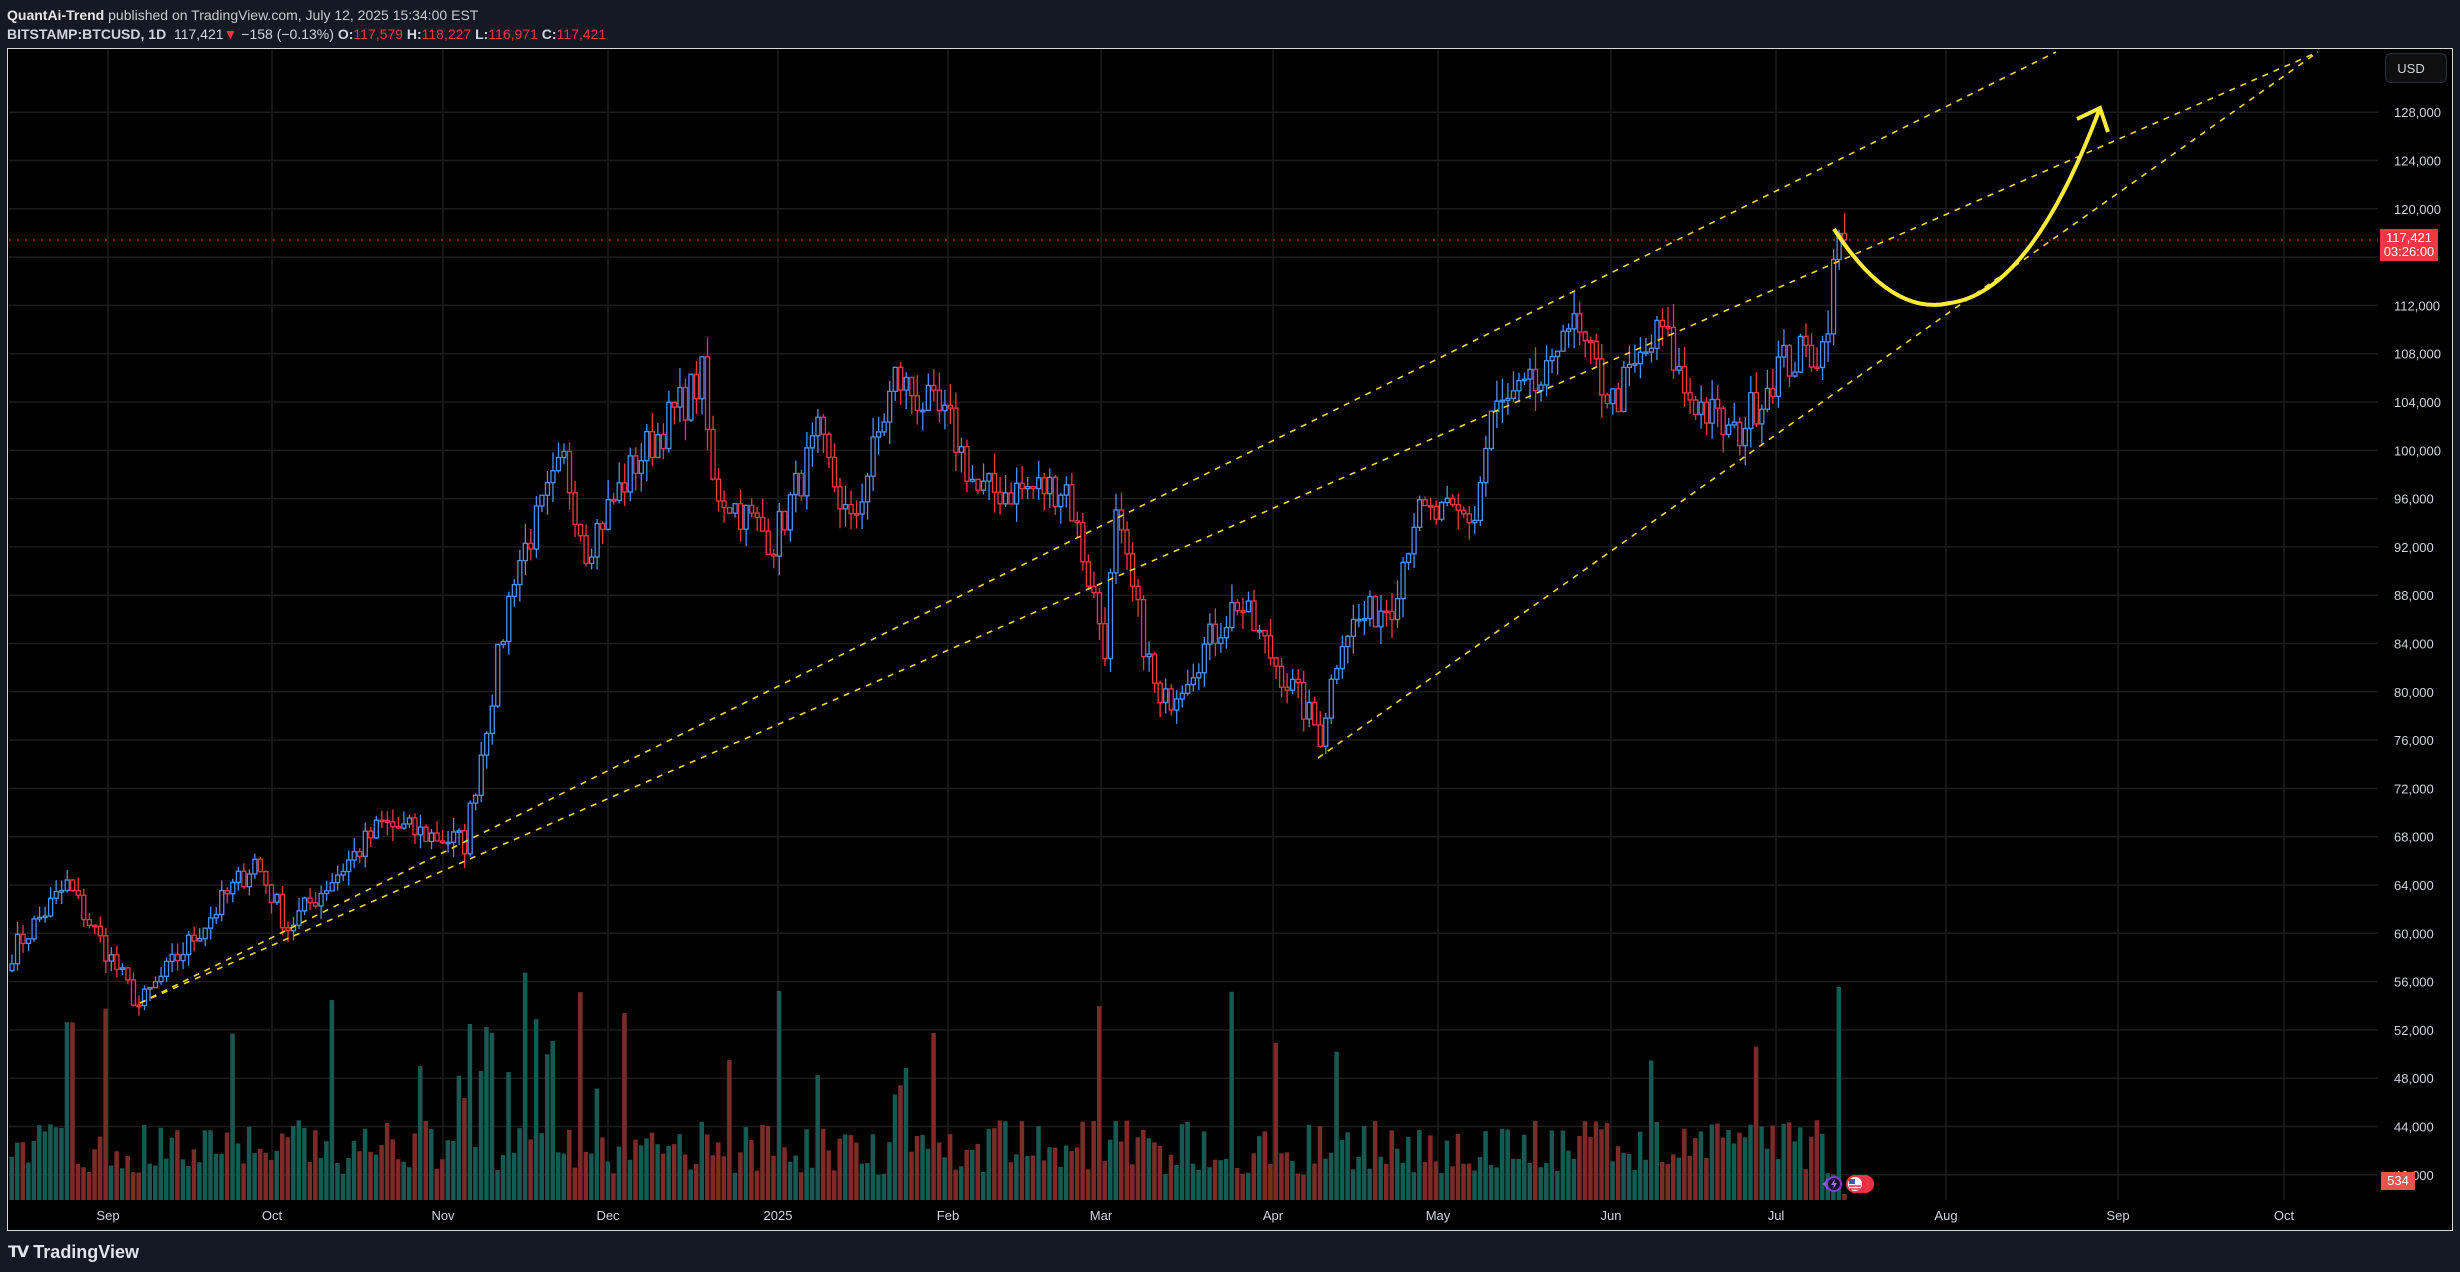  Describe the element at coordinates (2414, 885) in the screenshot. I see `price-tick-label: 64,000` at that location.